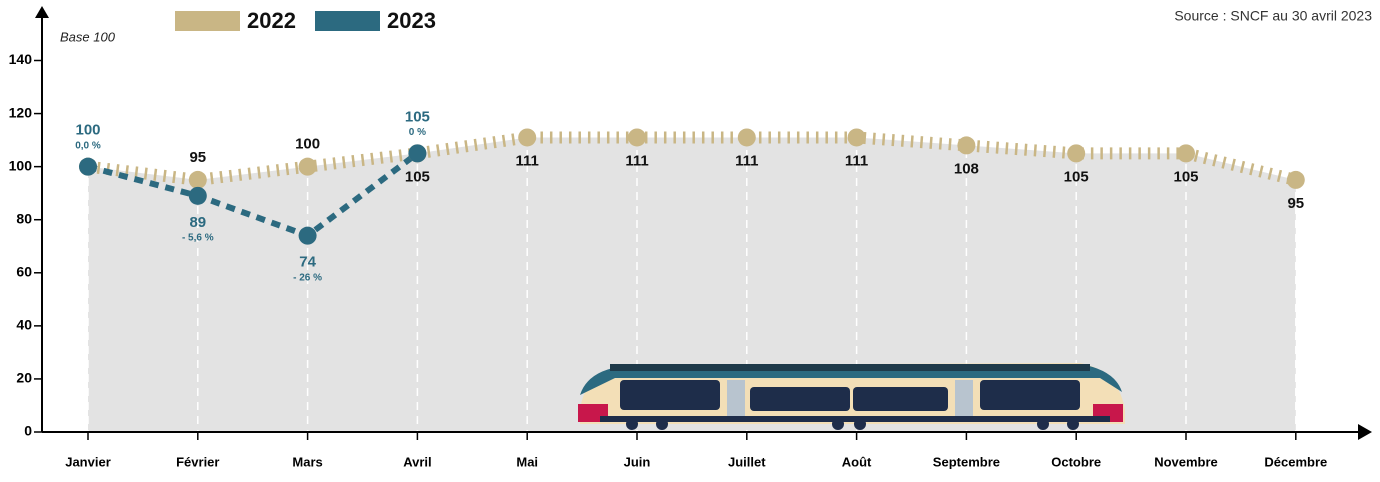  I want to click on x-tick-label: Août, so click(857, 461).